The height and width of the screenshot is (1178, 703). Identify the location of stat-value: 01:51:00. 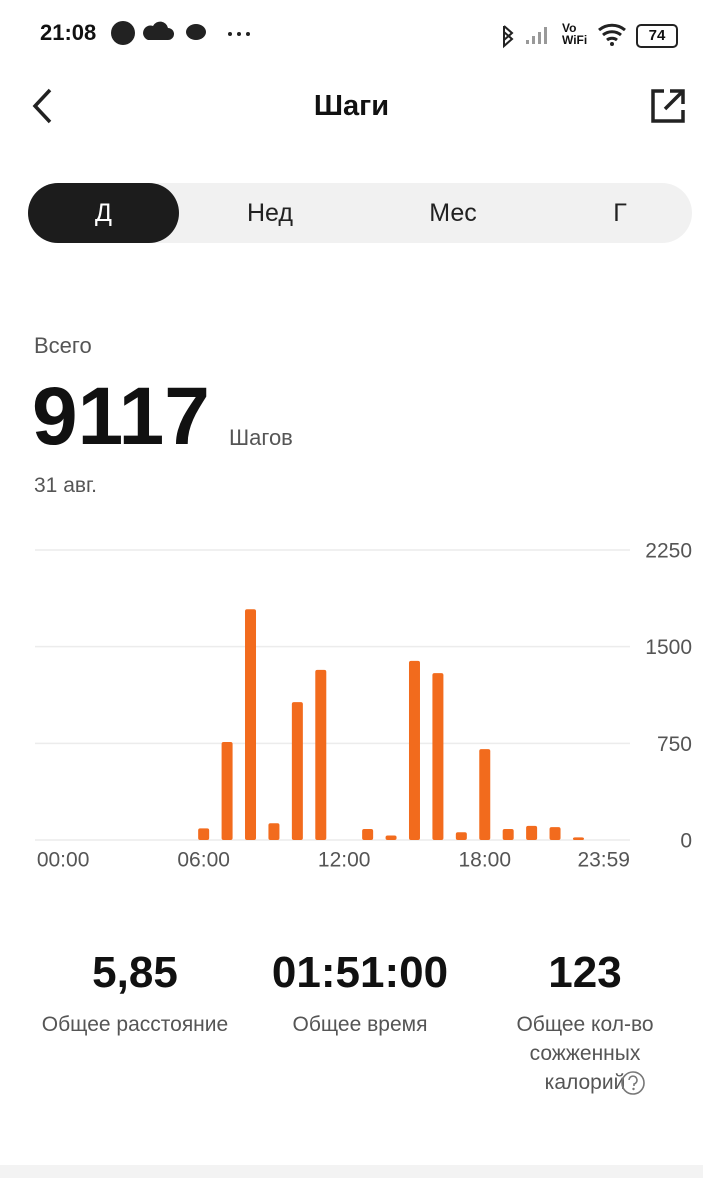
(360, 972).